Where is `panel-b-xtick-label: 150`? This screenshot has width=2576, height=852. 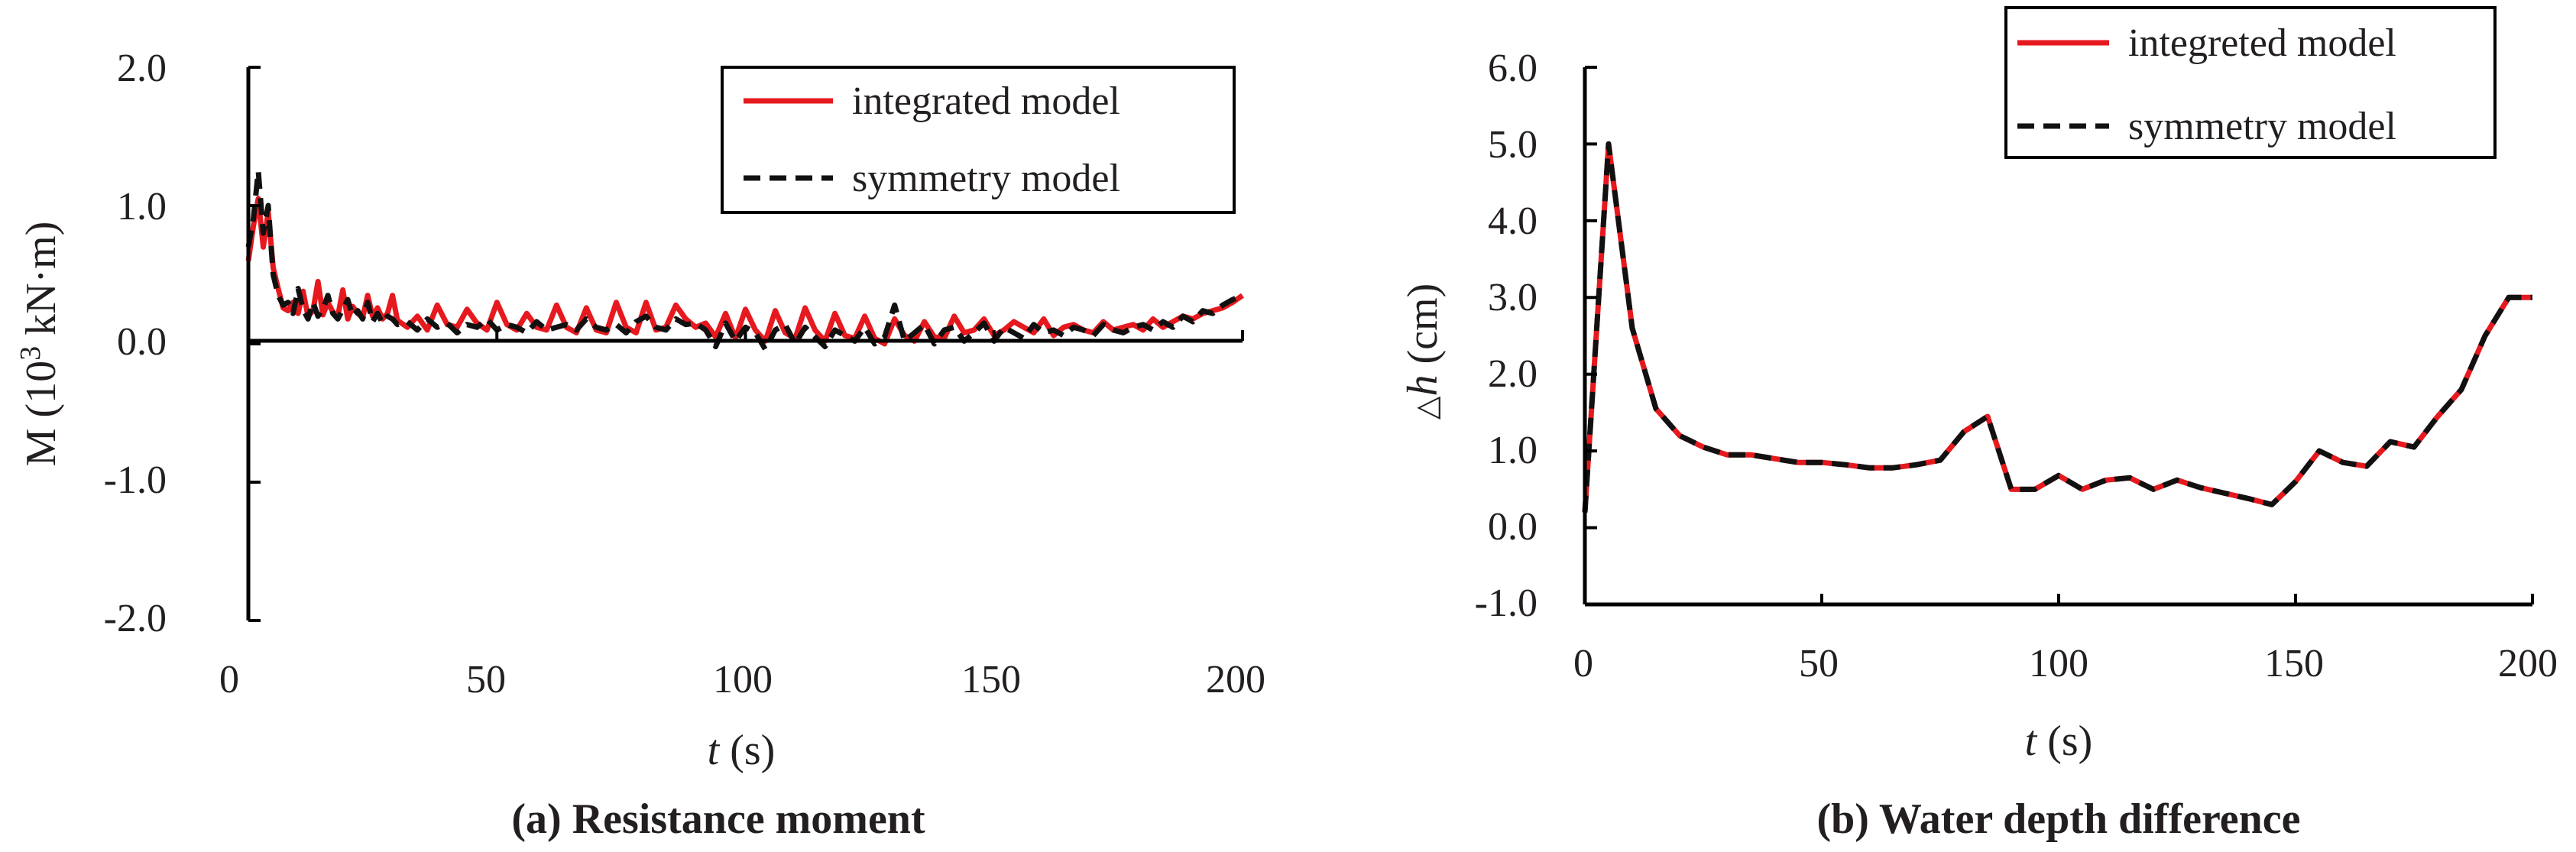 panel-b-xtick-label: 150 is located at coordinates (2294, 664).